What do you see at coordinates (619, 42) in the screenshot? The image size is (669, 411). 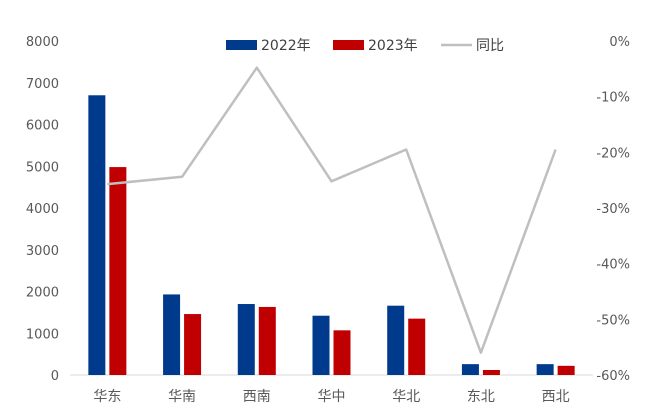 I see `right-tick-label: 0%` at bounding box center [619, 42].